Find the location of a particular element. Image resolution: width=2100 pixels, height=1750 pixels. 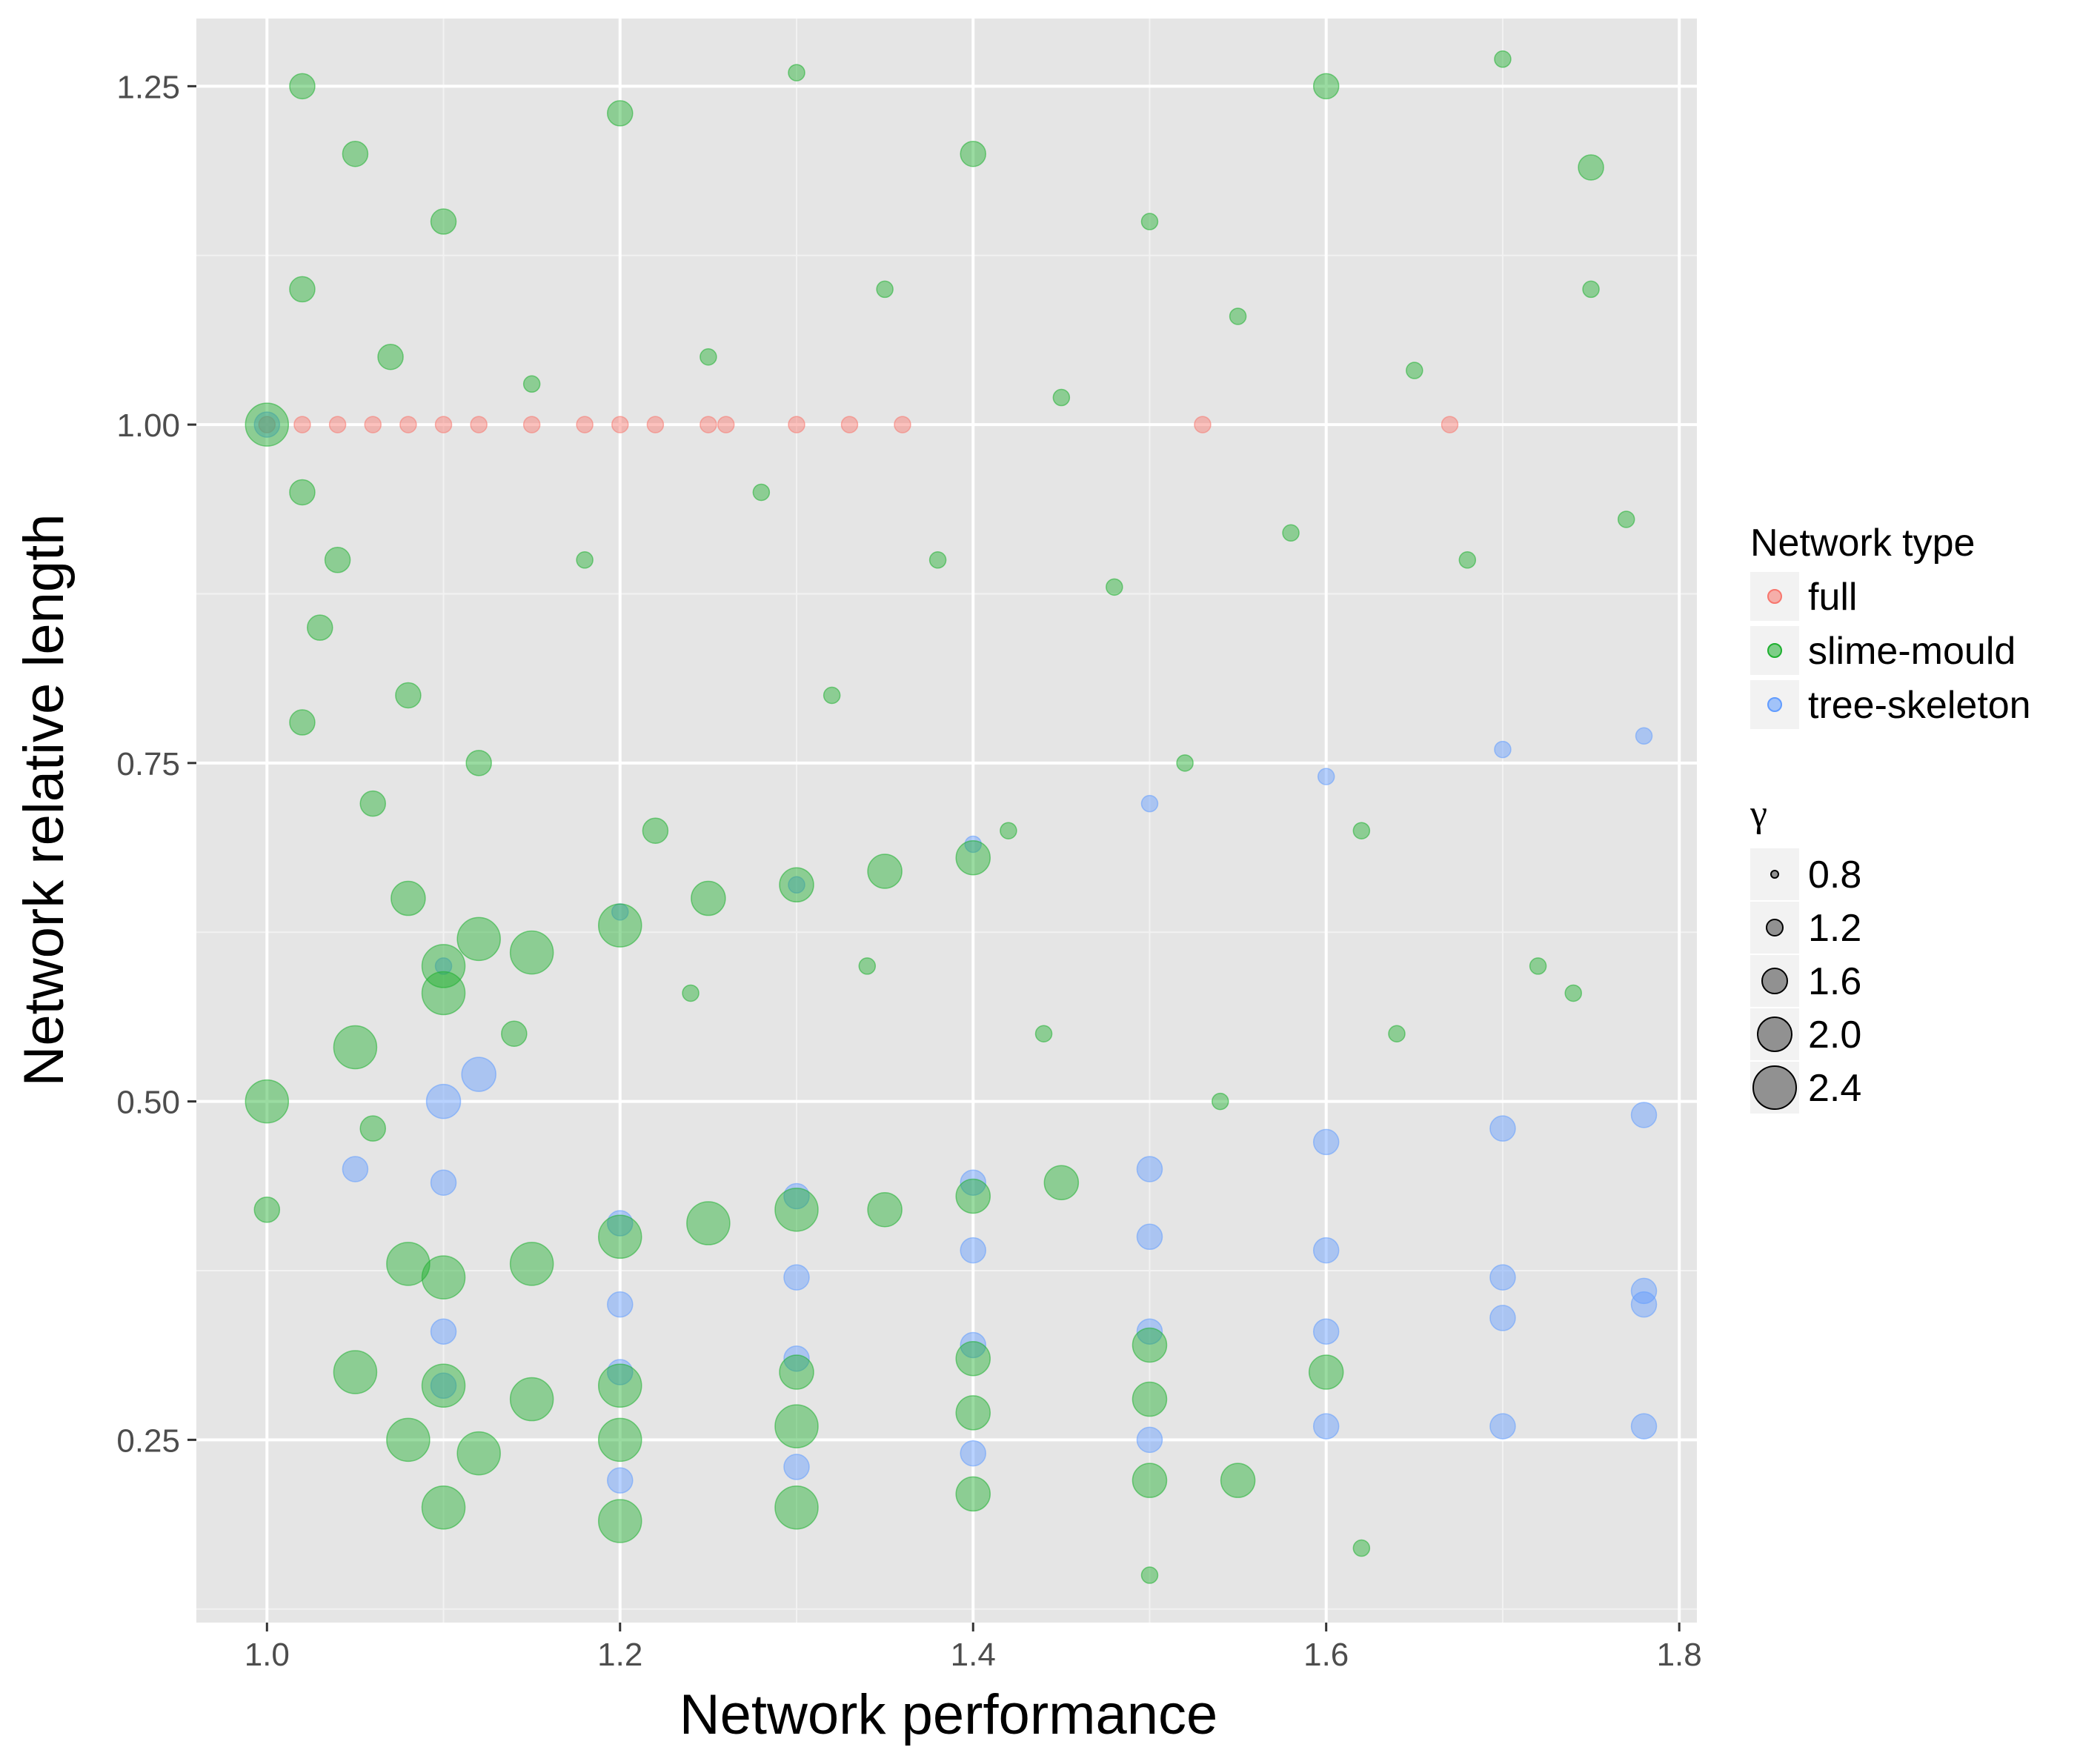

y-axis-title: Network relative length is located at coordinates (45, 799).